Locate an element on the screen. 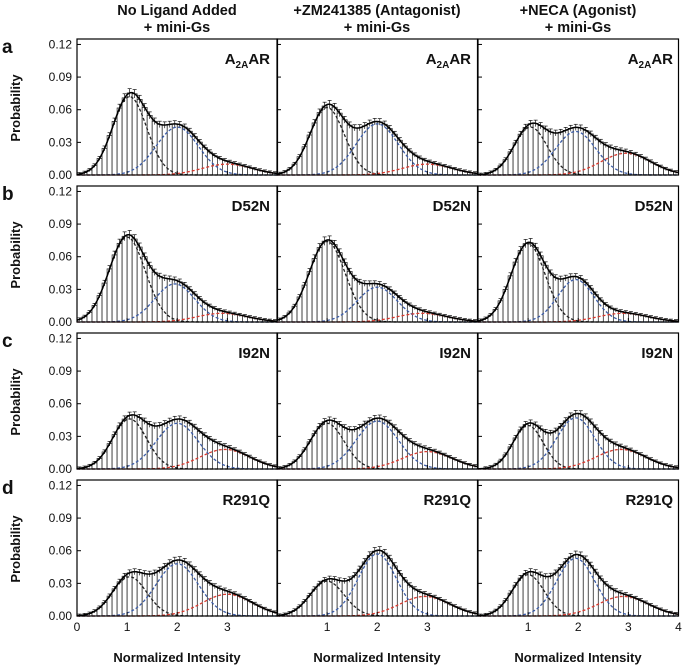 The height and width of the screenshot is (667, 685). y-axis-title-c: Probability is located at coordinates (15, 402).